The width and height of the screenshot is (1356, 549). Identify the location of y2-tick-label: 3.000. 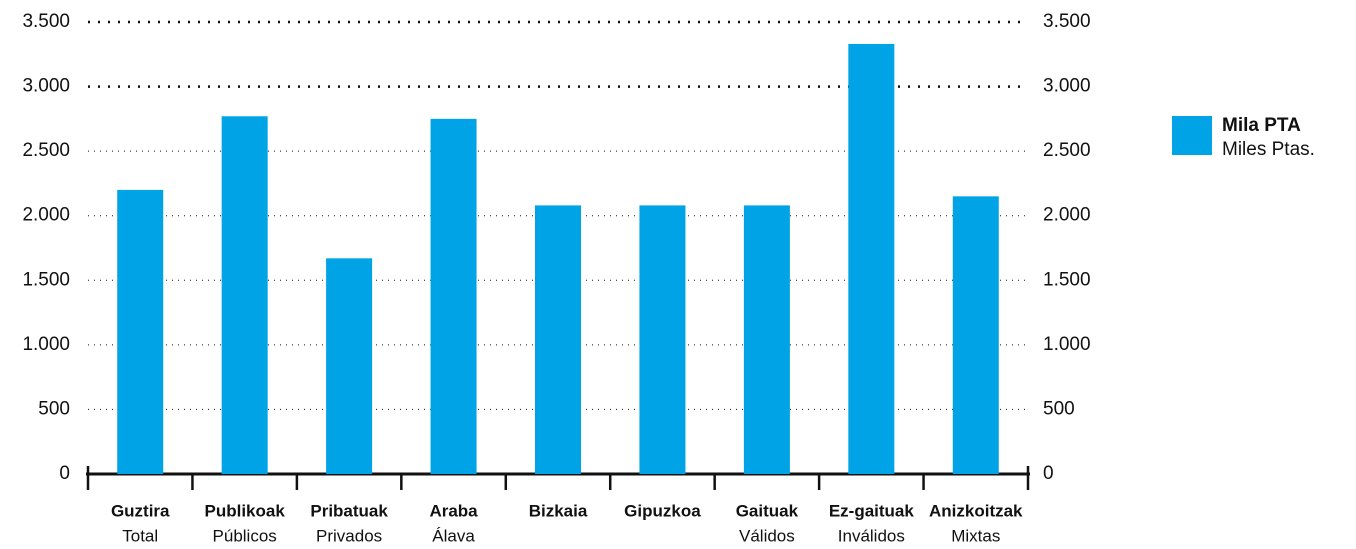
(1067, 86).